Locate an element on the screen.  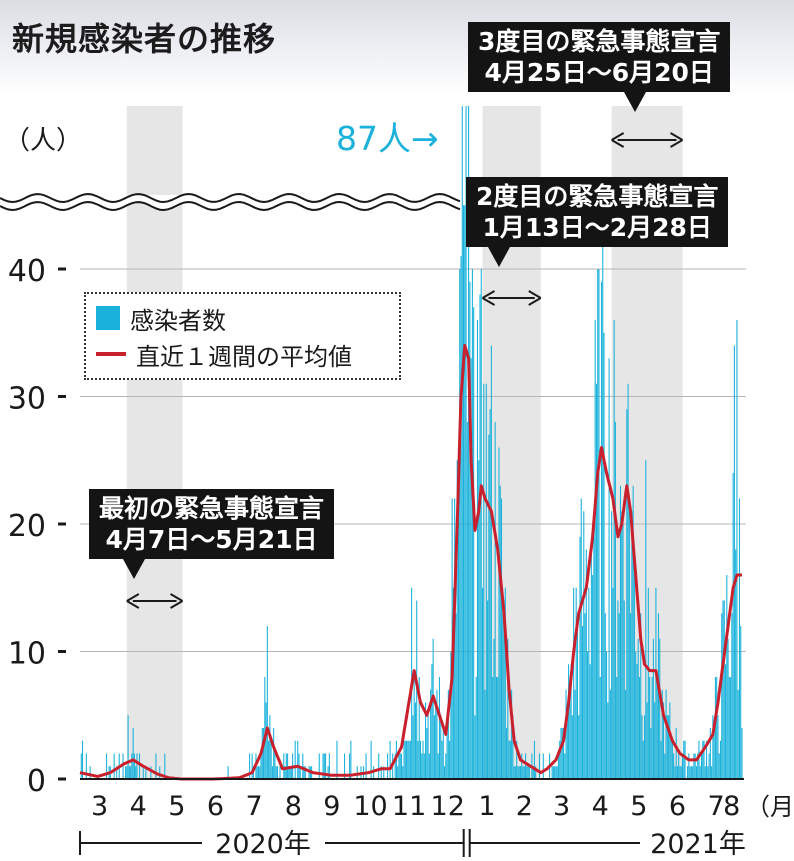
y-axis-unit: （人） is located at coordinates (43, 141).